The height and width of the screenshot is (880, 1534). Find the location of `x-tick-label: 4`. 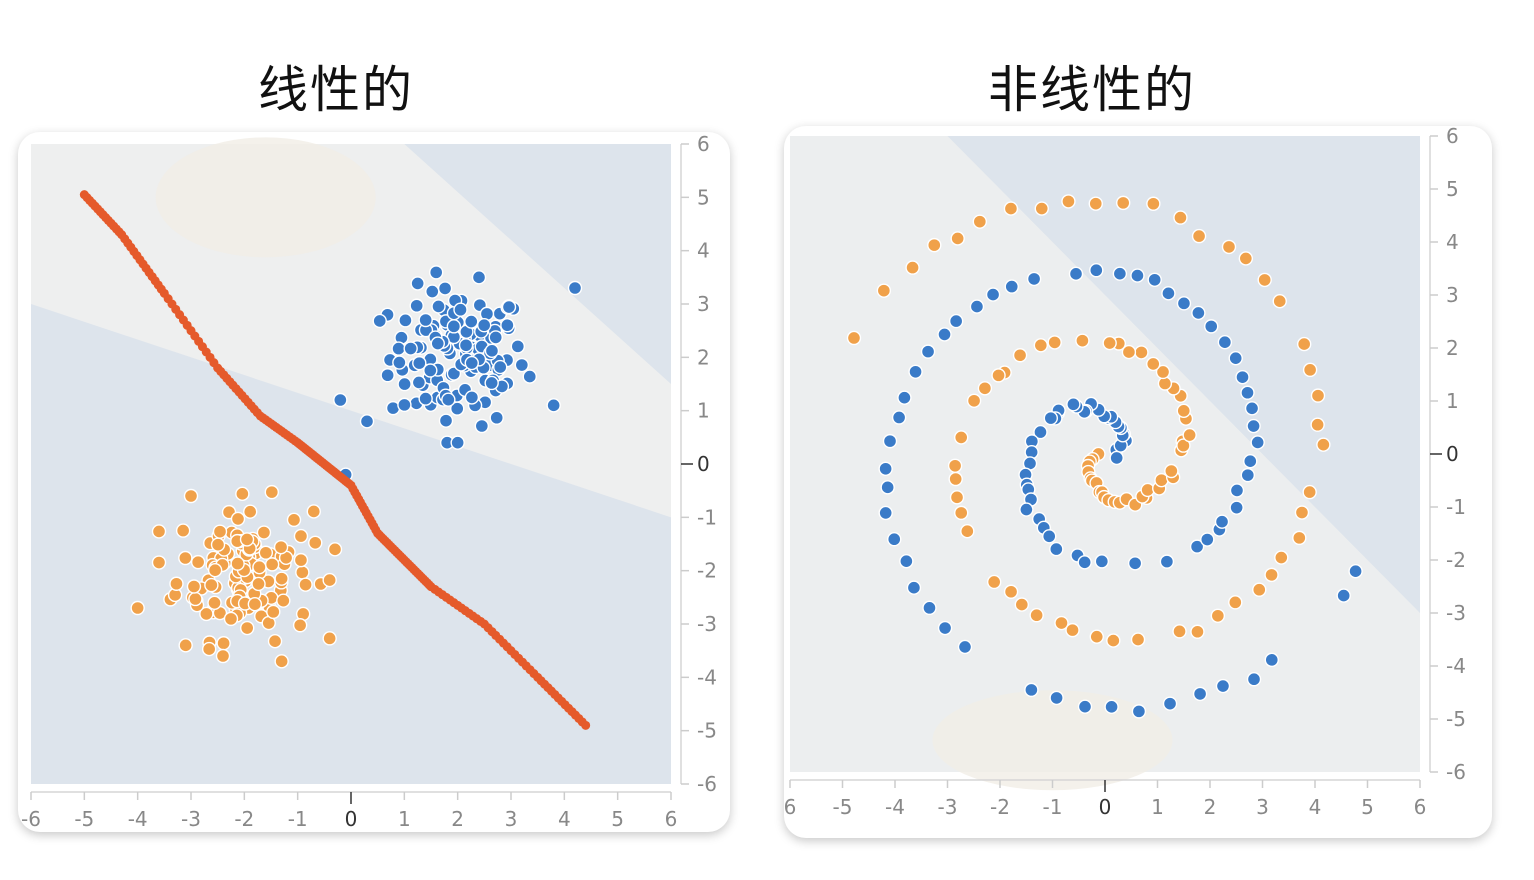

x-tick-label: 4 is located at coordinates (1315, 807).